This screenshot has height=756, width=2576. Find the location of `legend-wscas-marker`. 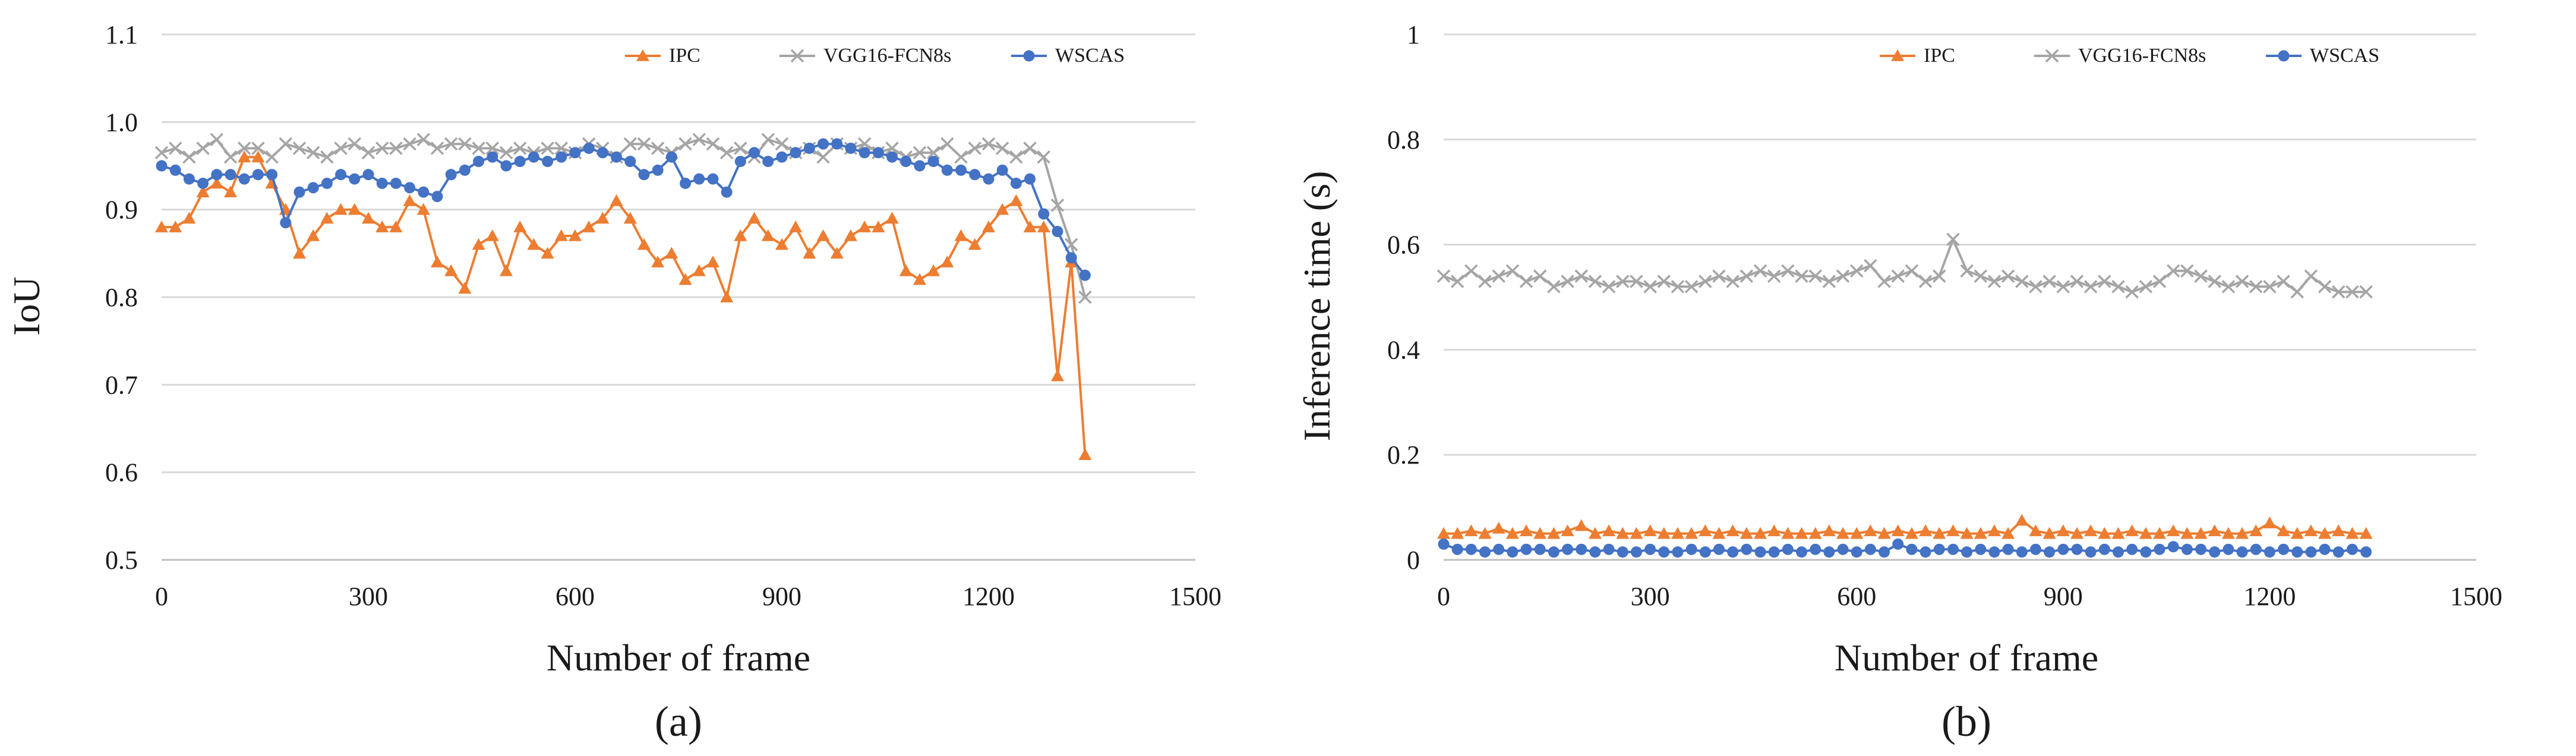

legend-wscas-marker is located at coordinates (1029, 56).